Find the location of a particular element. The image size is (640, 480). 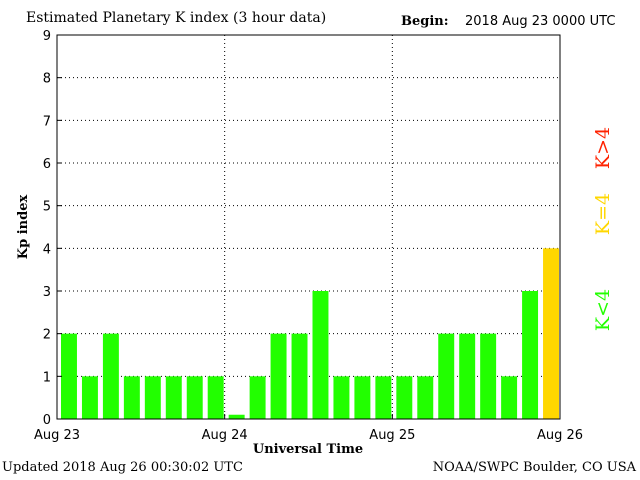

x-tick-label: Aug 23 is located at coordinates (57, 435).